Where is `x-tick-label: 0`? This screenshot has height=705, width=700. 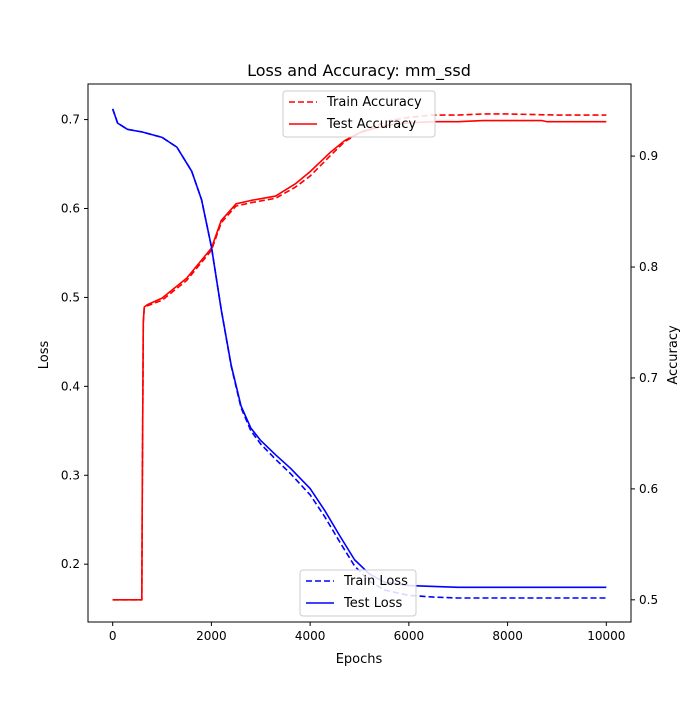
x-tick-label: 0 is located at coordinates (113, 636).